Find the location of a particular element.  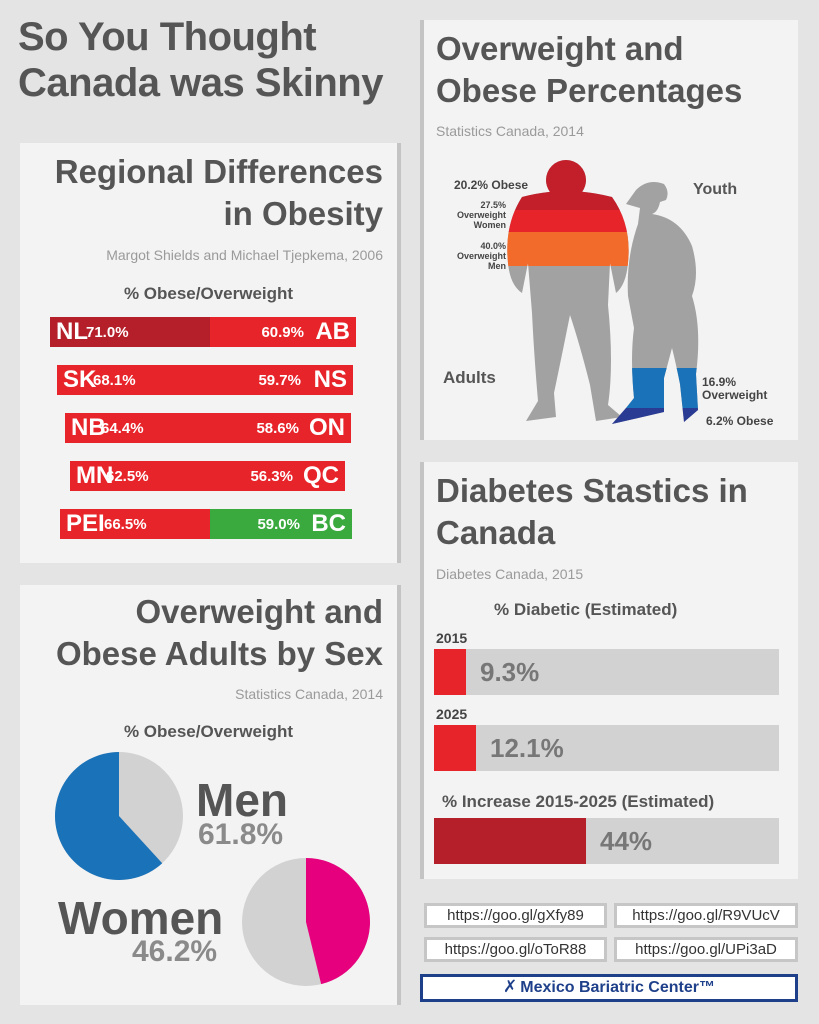

percentages-title-line2: Obese Percentages is located at coordinates (589, 90).